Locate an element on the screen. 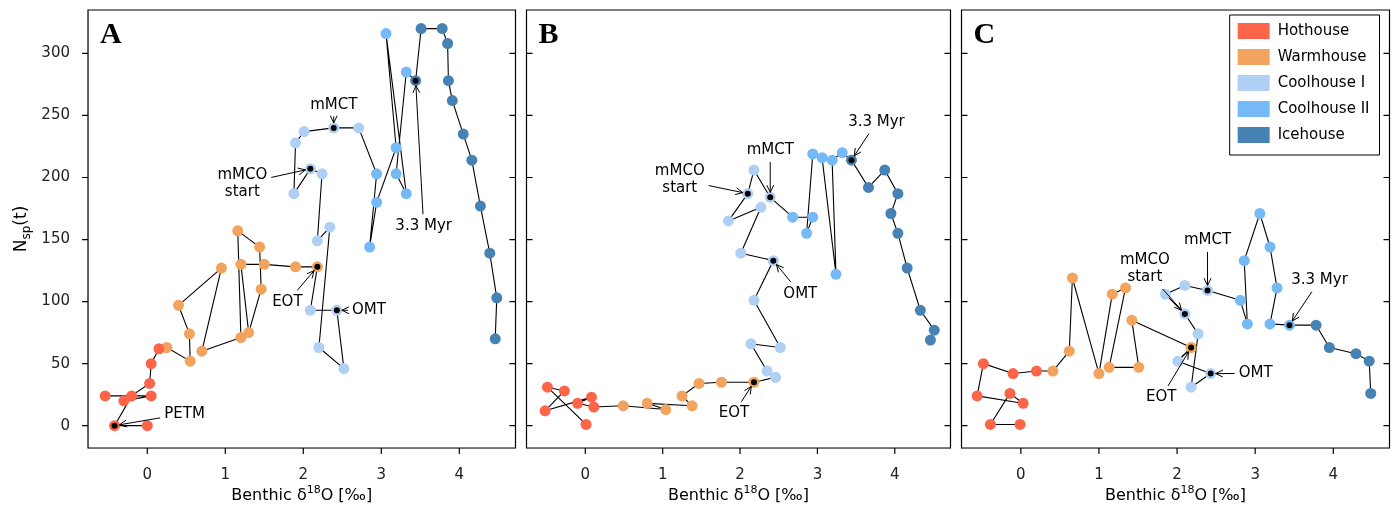 The height and width of the screenshot is (508, 1395). x-tick-label: 3 is located at coordinates (817, 473).